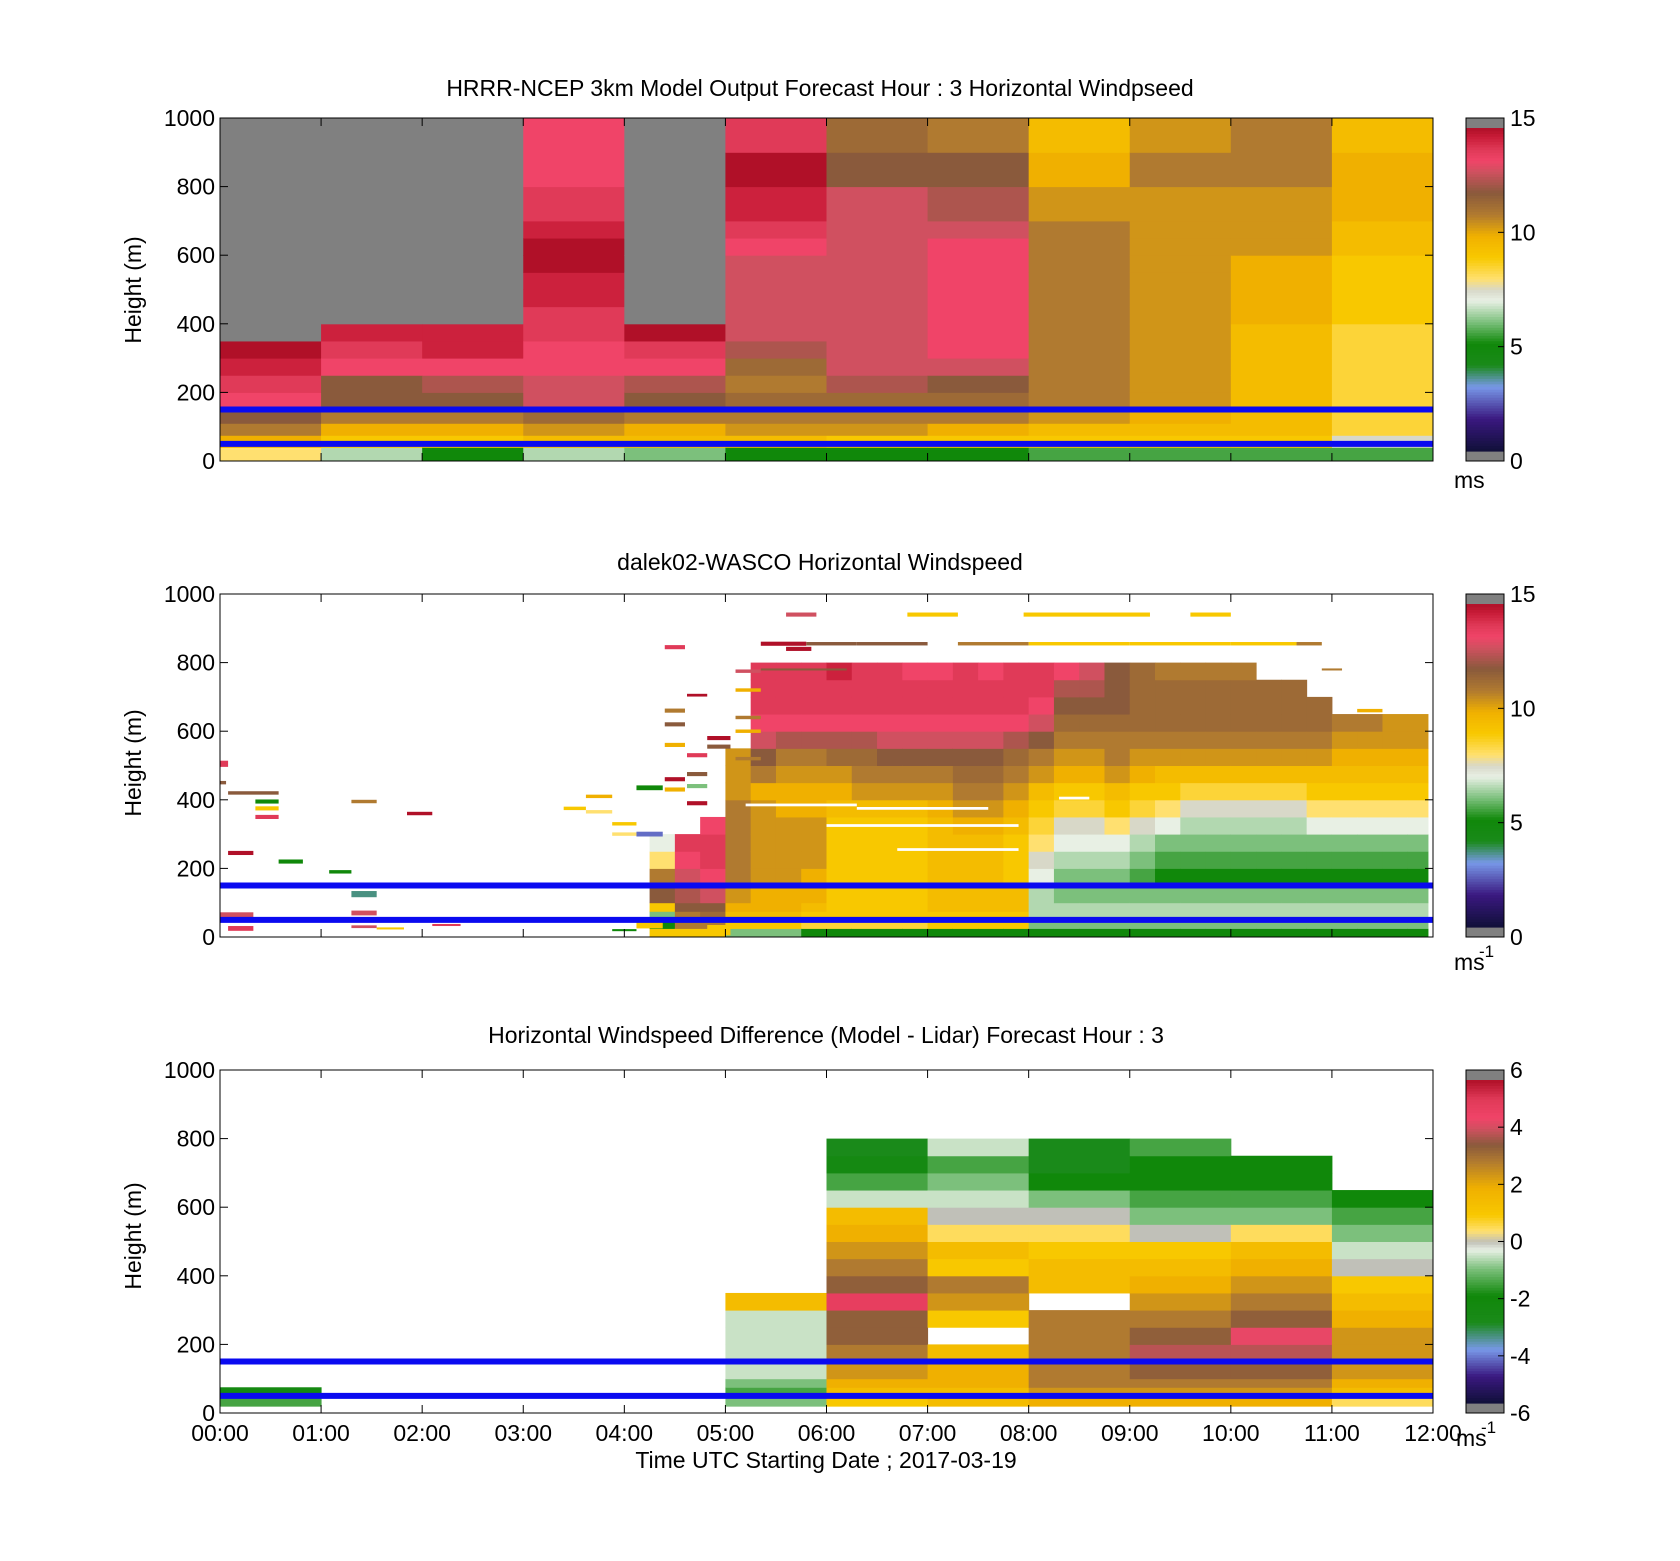  I want to click on y-tick-label: 1000, so click(189, 1070).